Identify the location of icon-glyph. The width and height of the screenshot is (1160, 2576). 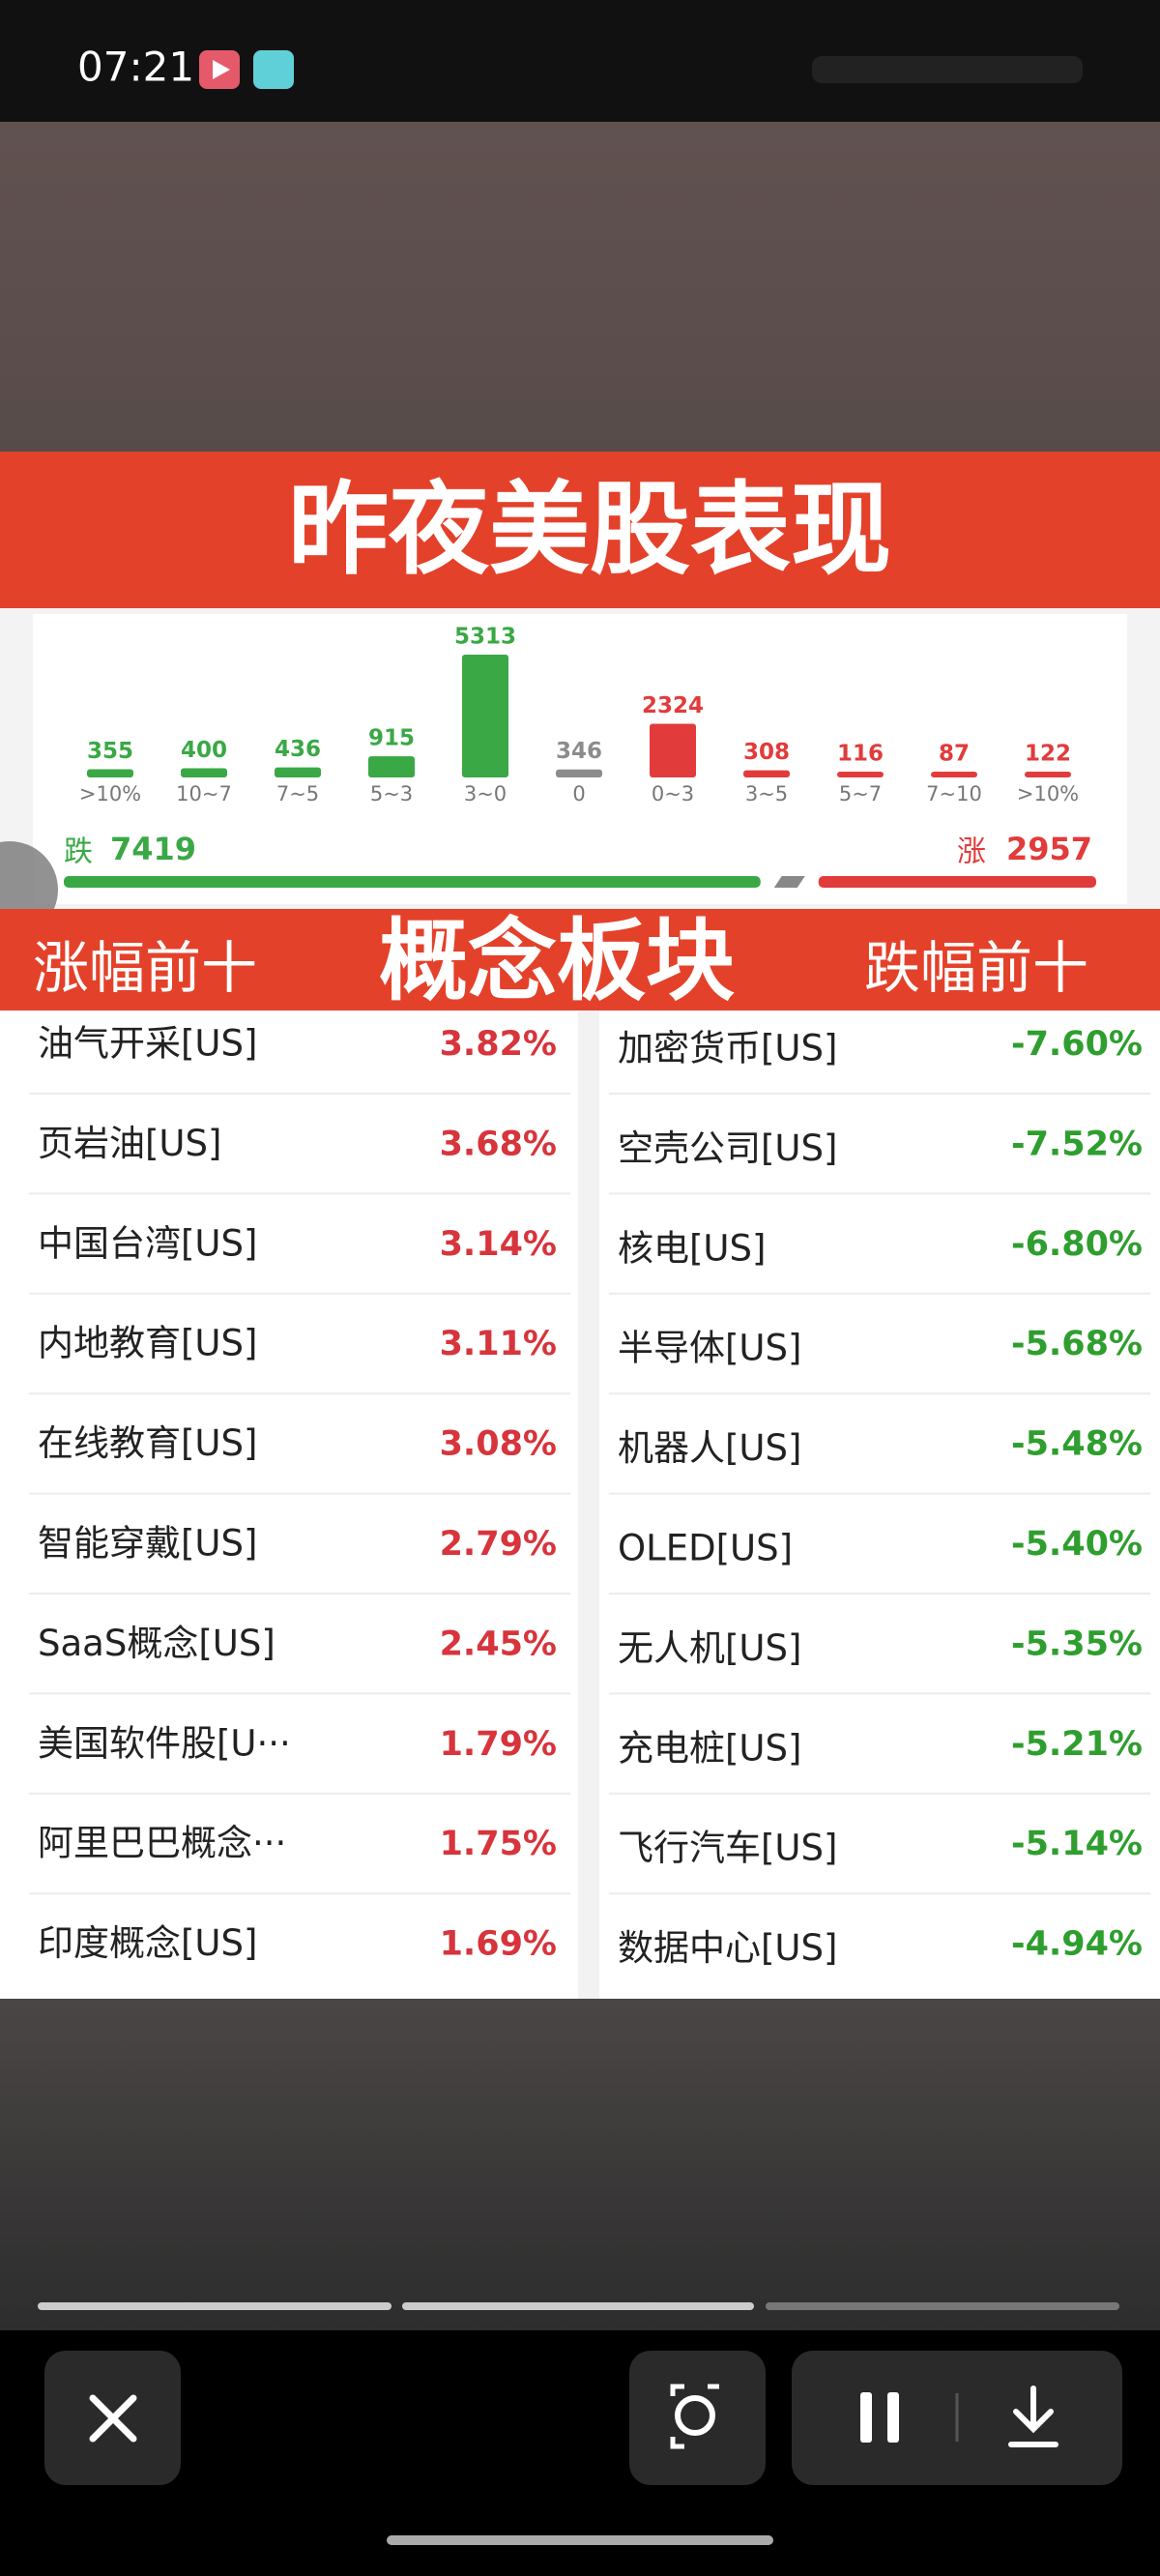
(221, 69).